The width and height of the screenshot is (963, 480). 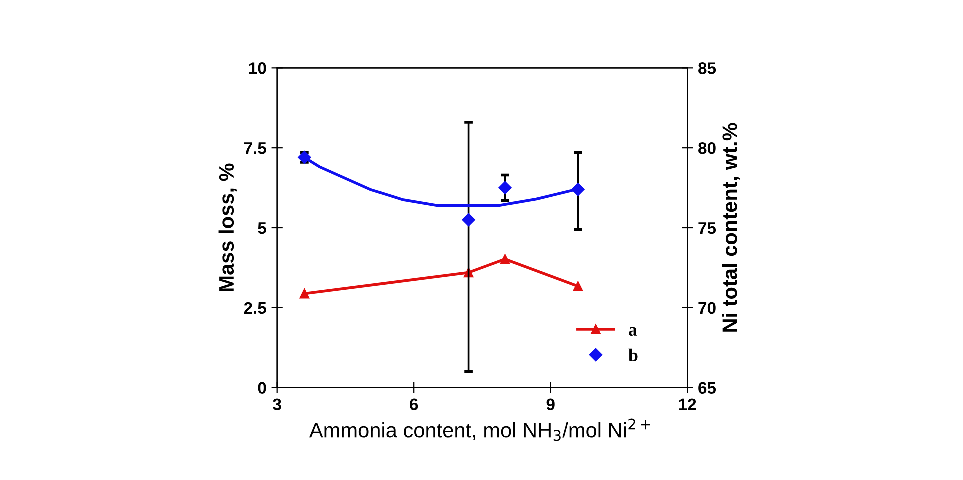 I want to click on y2-axis-title: Ni total content, wt.%, so click(x=731, y=227).